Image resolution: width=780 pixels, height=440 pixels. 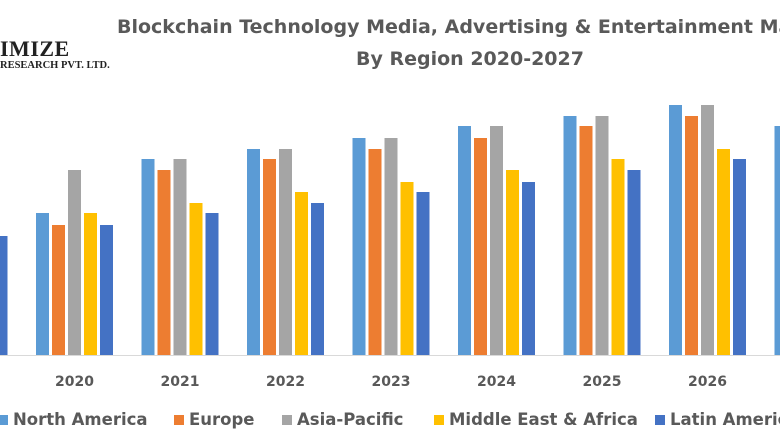 What do you see at coordinates (35, 48) in the screenshot?
I see `logo-text: IMIZE` at bounding box center [35, 48].